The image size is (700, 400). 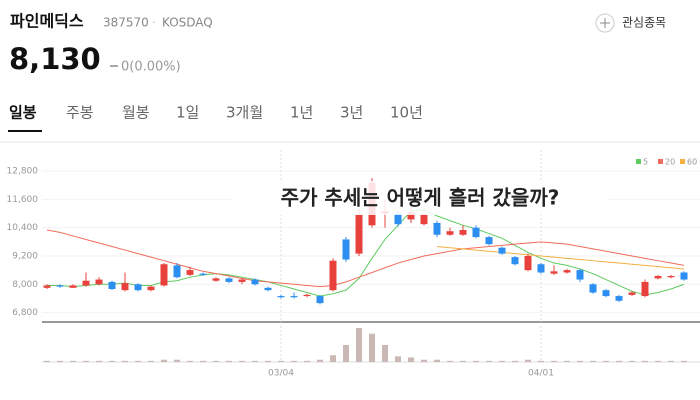 I want to click on tab: 1일, so click(x=187, y=113).